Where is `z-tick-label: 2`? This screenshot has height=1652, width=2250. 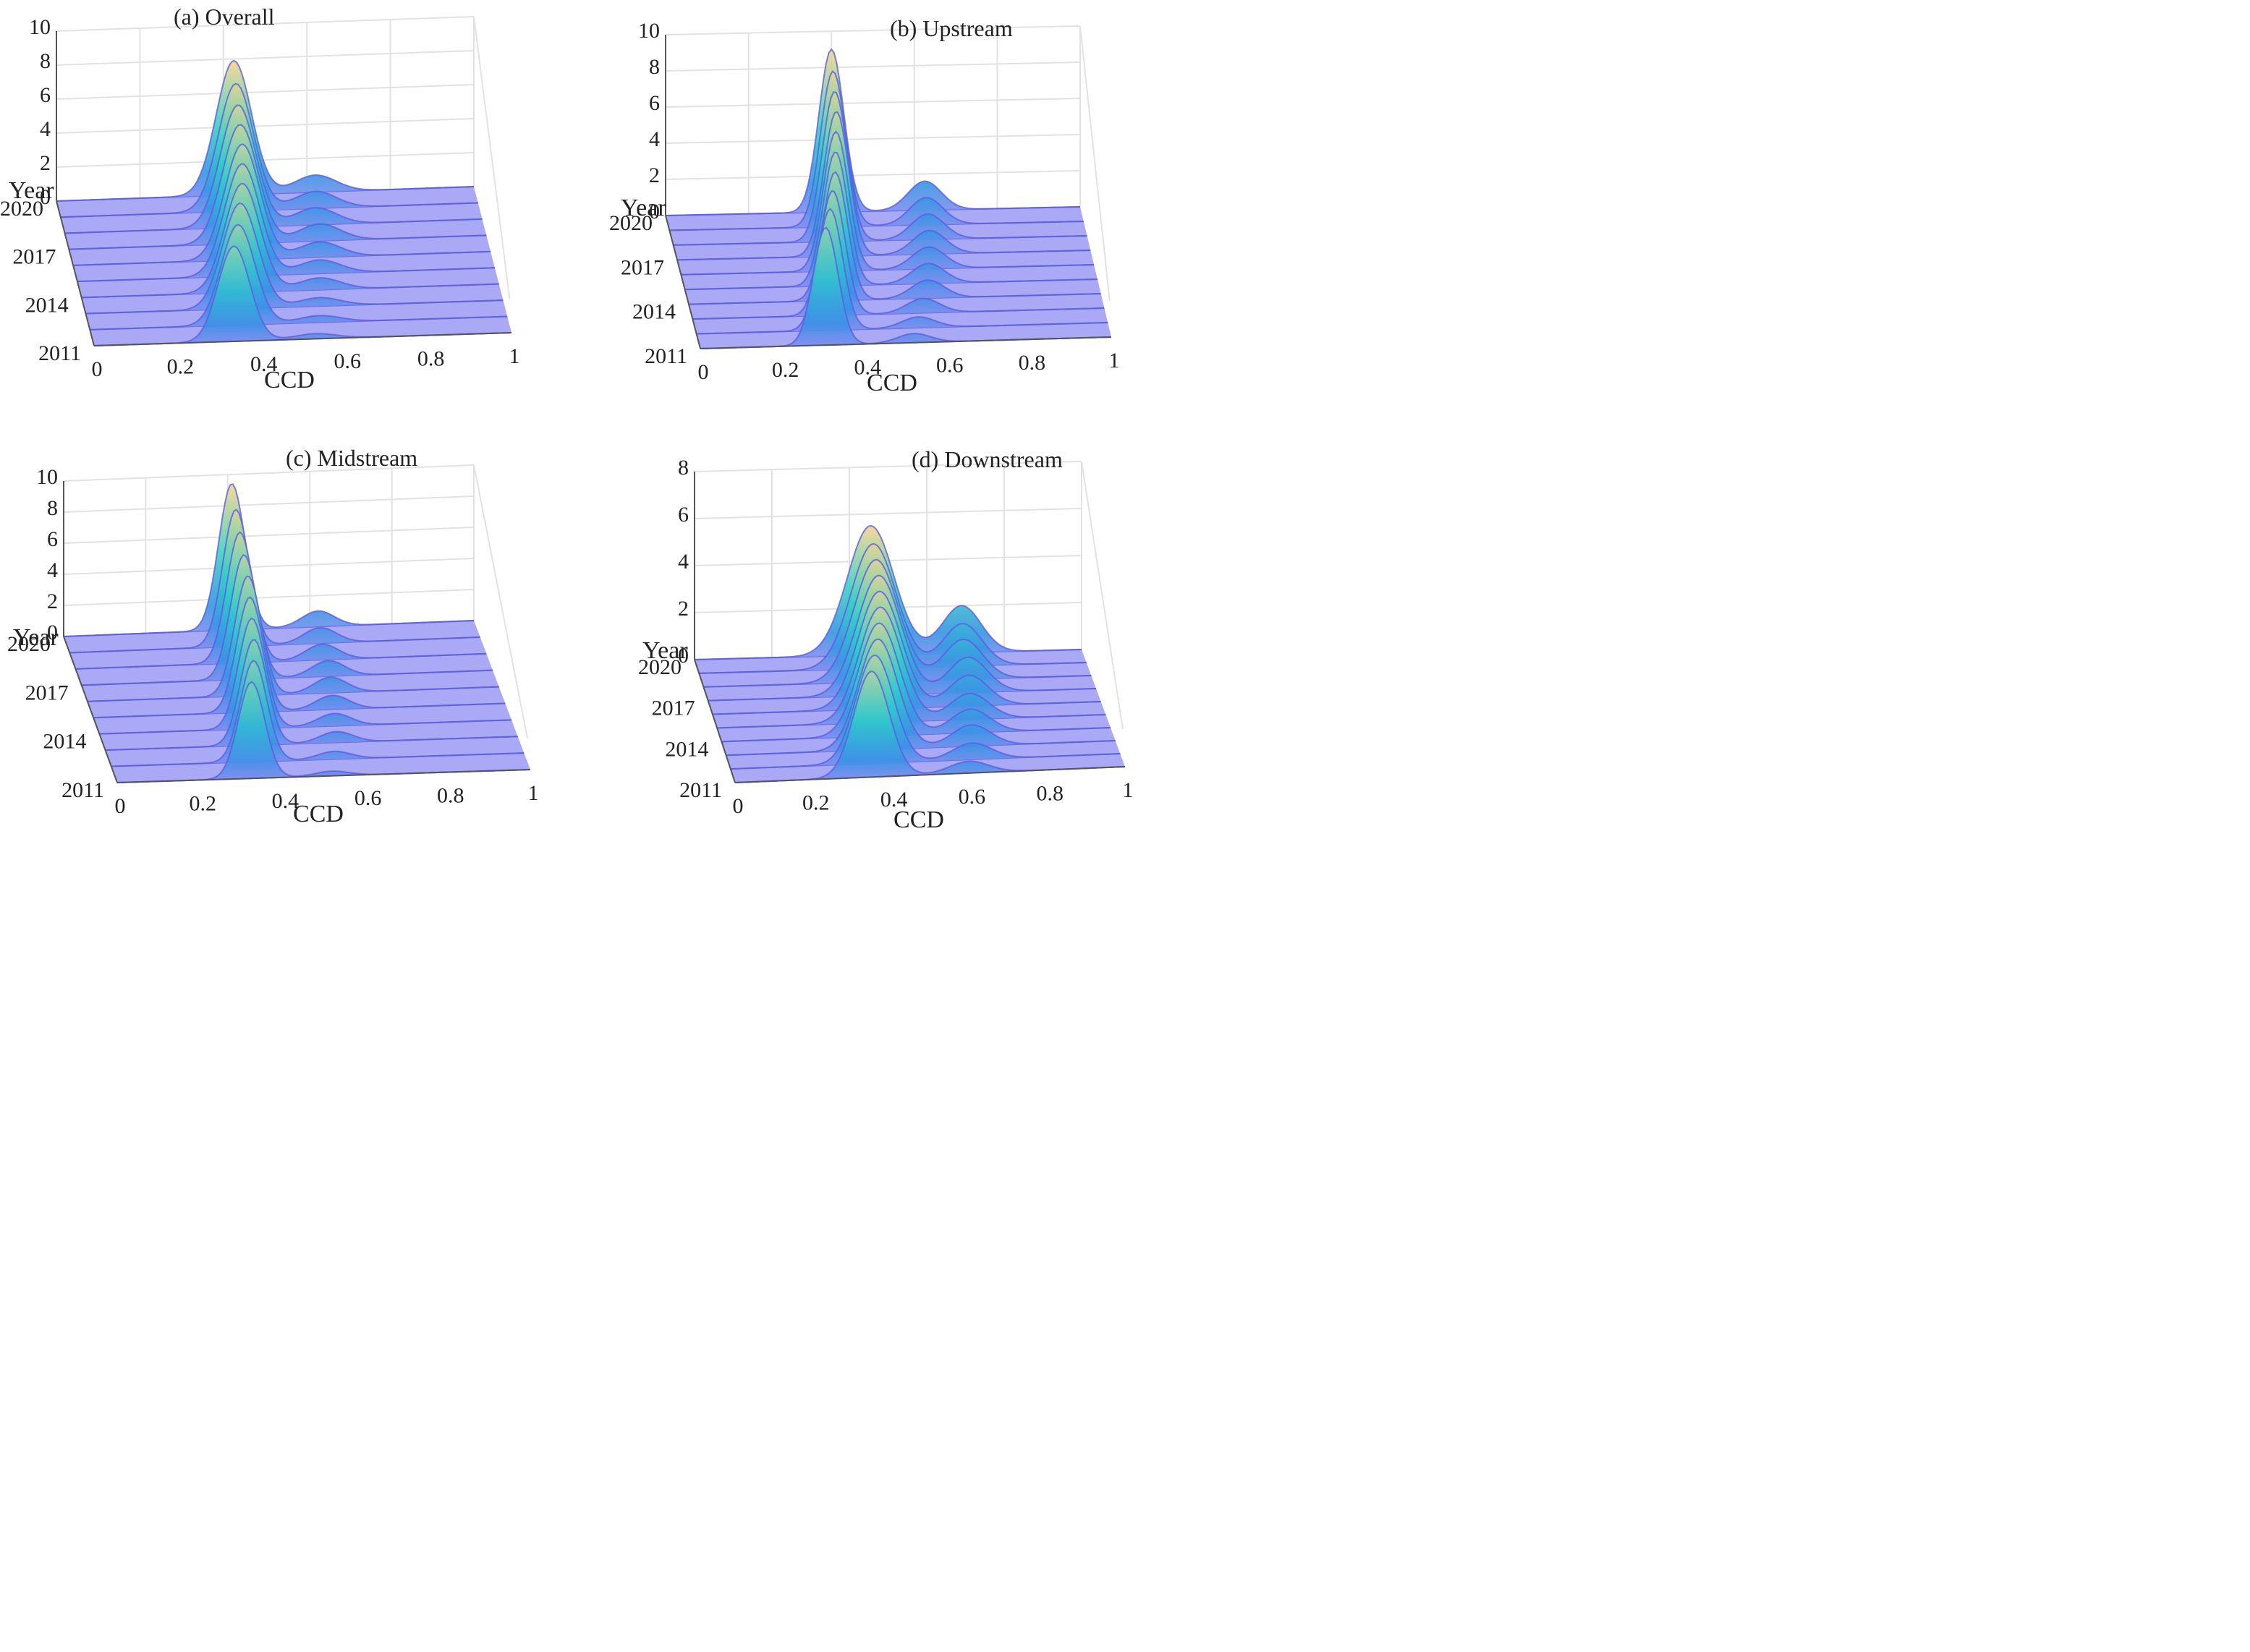
z-tick-label: 2 is located at coordinates (654, 175).